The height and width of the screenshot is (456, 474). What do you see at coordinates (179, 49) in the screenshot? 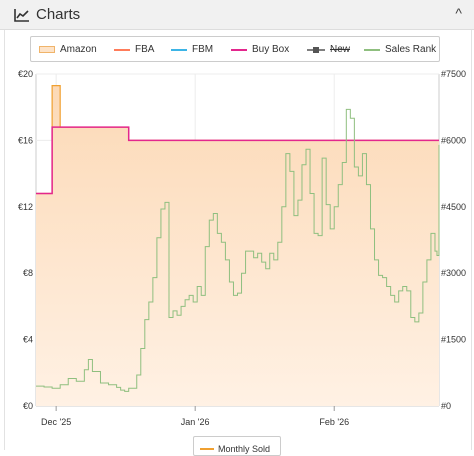
I see `fbm-swatch` at bounding box center [179, 49].